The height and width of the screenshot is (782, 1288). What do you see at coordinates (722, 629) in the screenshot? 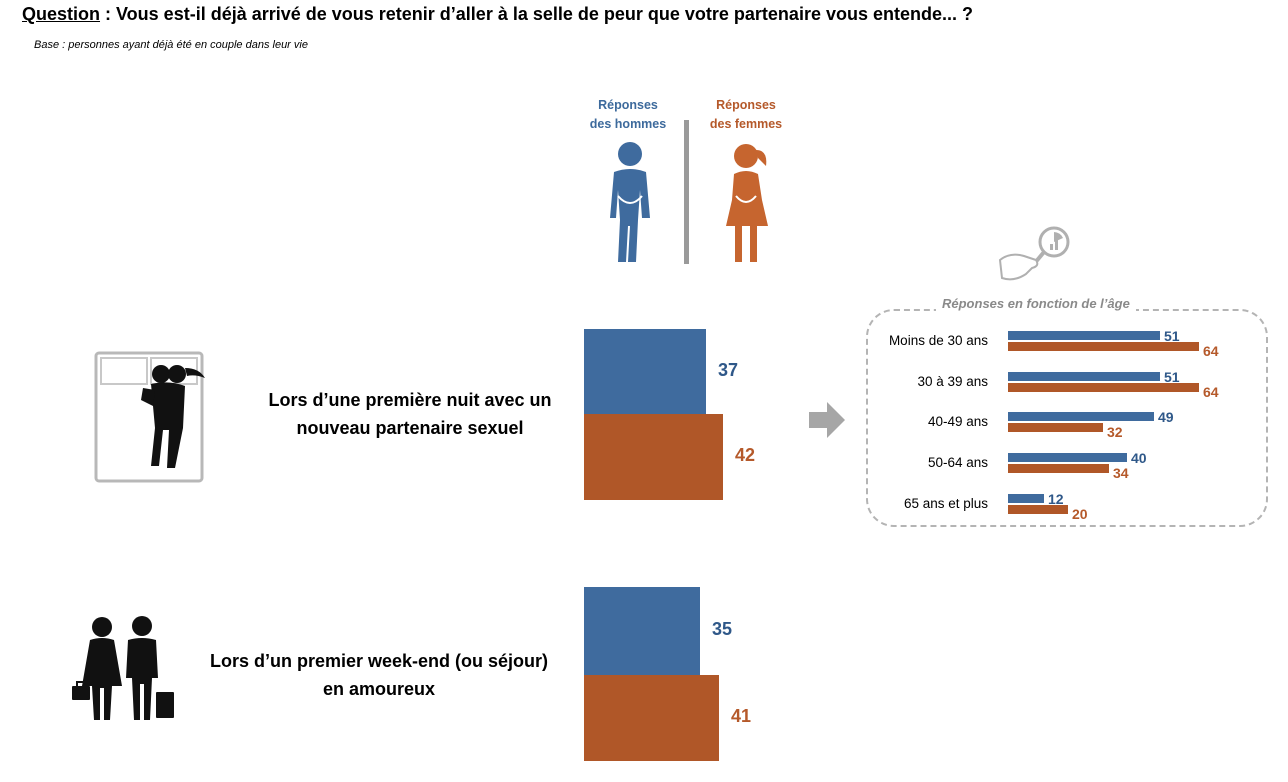
I see `value-scenario-2-men: 35` at bounding box center [722, 629].